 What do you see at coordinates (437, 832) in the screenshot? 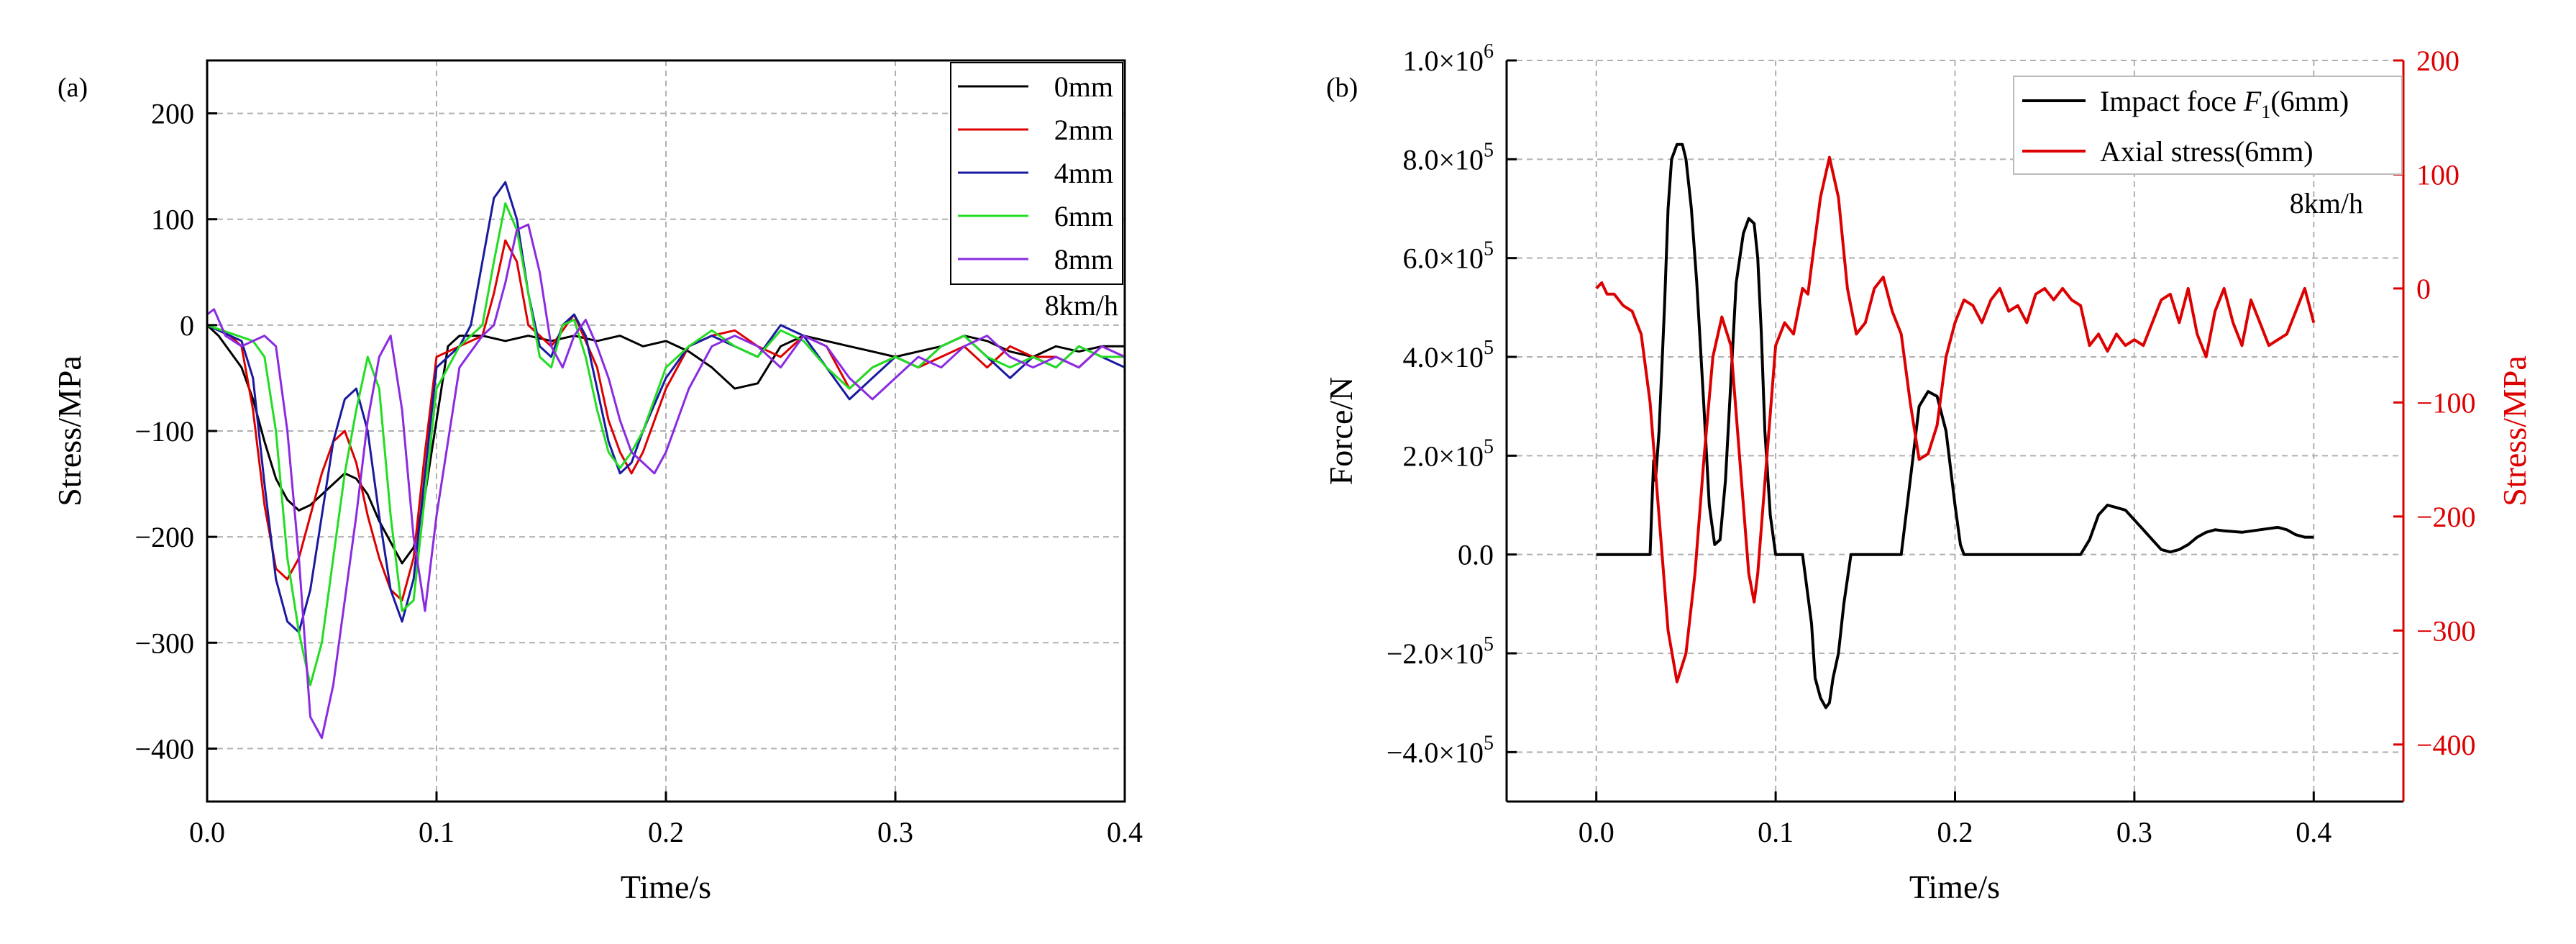
I see `panel-a-x-tick-label: 0.1` at bounding box center [437, 832].